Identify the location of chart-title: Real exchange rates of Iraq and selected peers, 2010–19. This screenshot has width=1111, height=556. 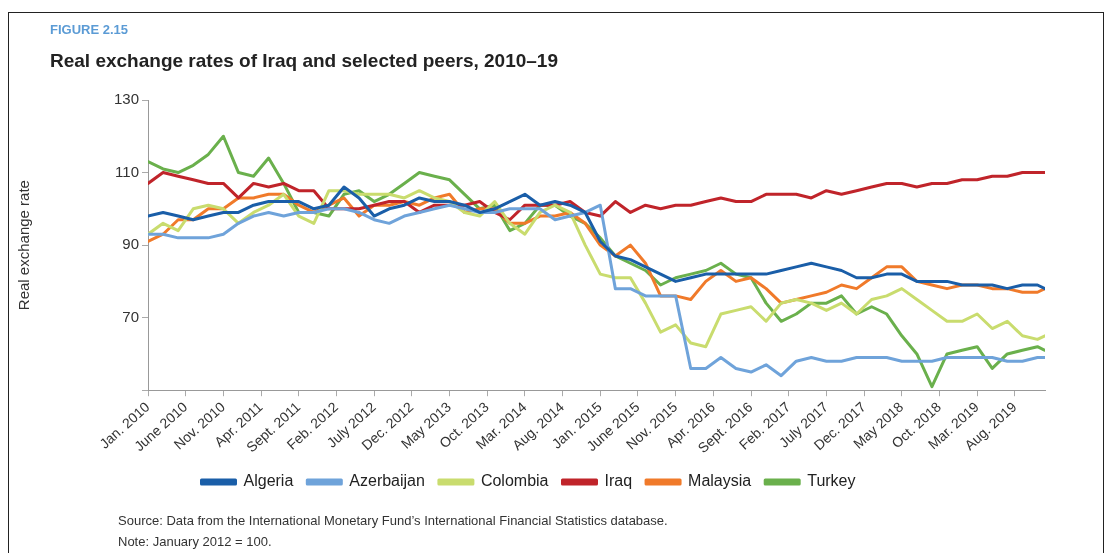
(304, 61).